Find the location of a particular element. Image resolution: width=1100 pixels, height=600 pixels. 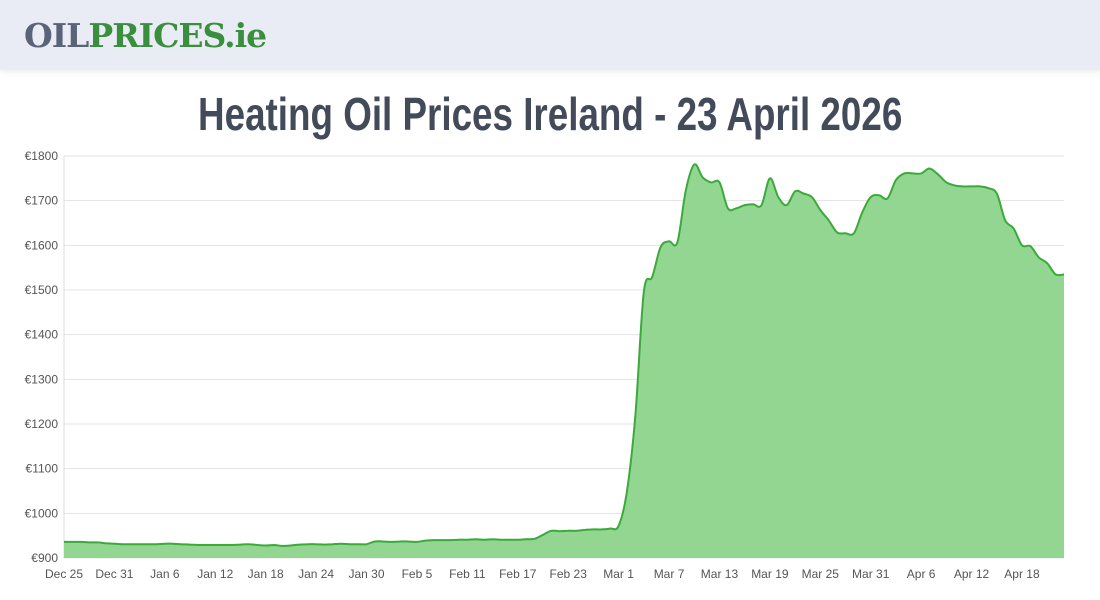

y-tick-label: €1100 is located at coordinates (42, 469).